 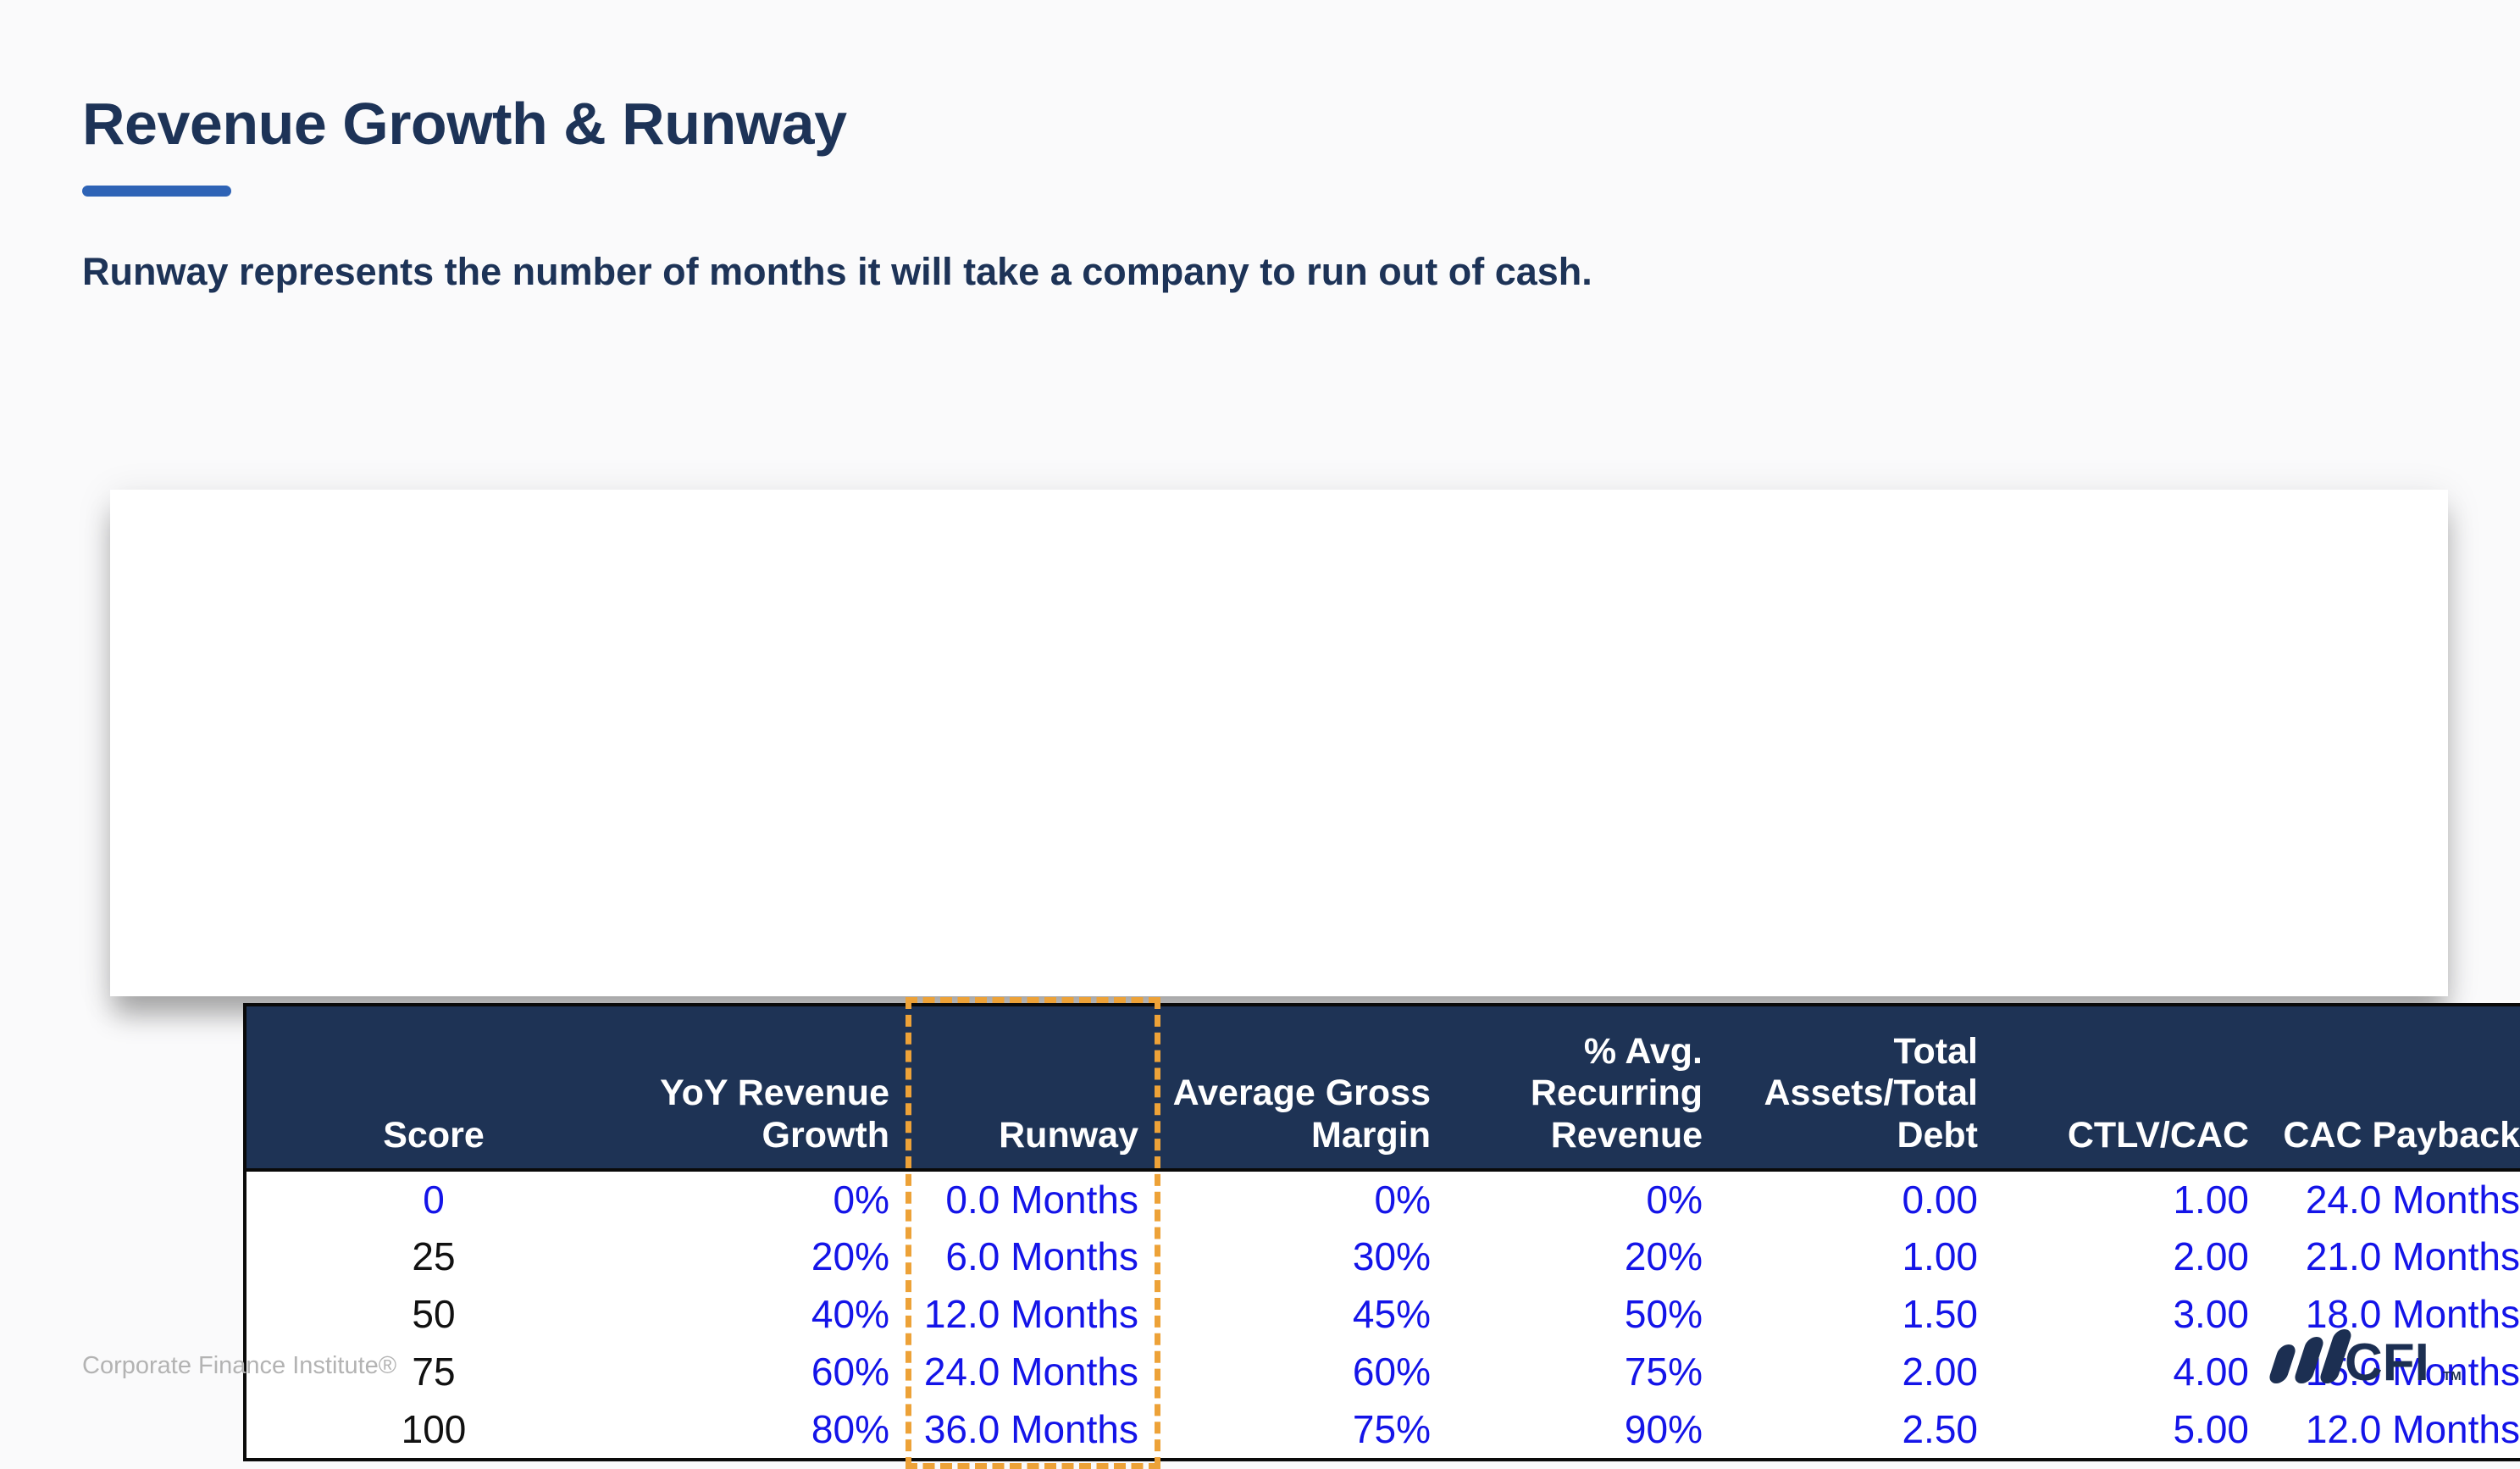 What do you see at coordinates (1663, 1314) in the screenshot?
I see `table-cell: 50%` at bounding box center [1663, 1314].